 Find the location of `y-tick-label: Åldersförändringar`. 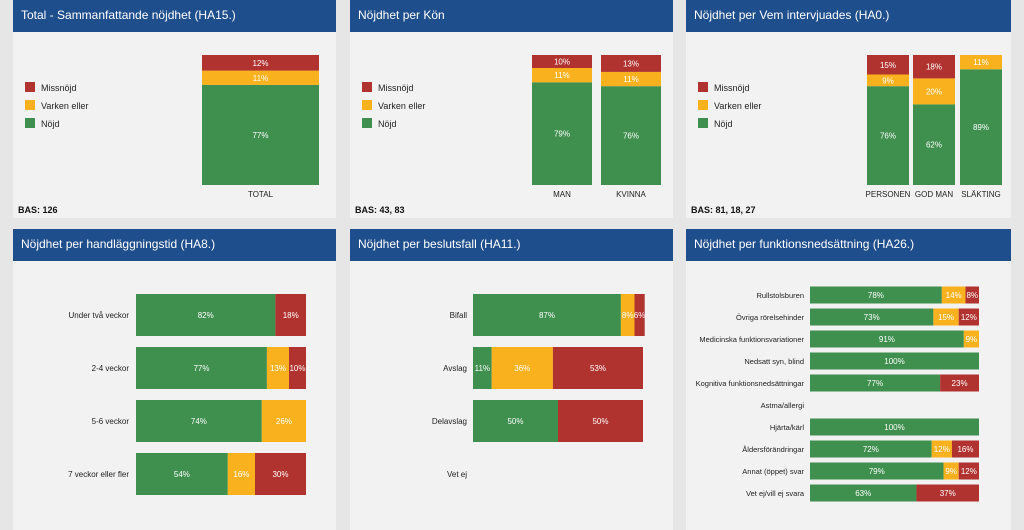

y-tick-label: Åldersförändringar is located at coordinates (773, 449).